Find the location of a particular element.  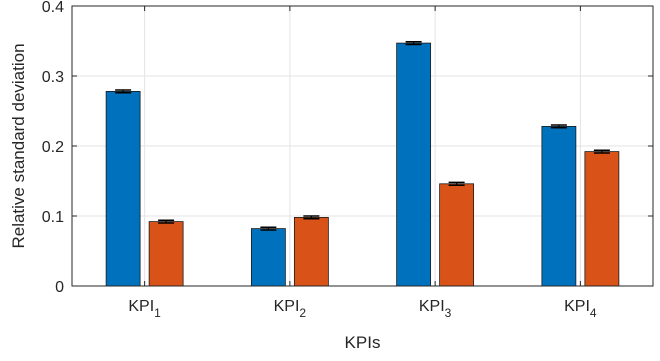

y-tick-label: 0.2 is located at coordinates (53, 147).